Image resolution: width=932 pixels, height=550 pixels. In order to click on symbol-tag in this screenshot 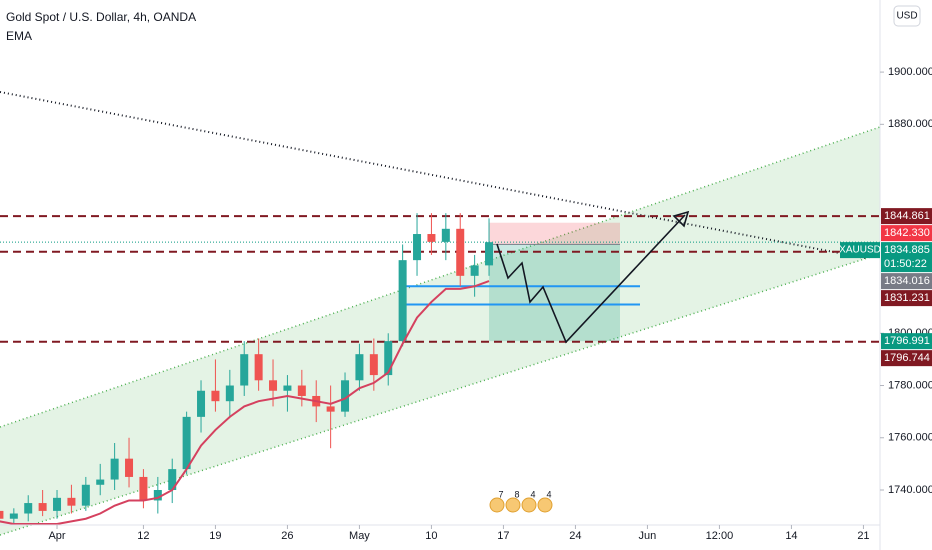, I will do `click(860, 250)`.